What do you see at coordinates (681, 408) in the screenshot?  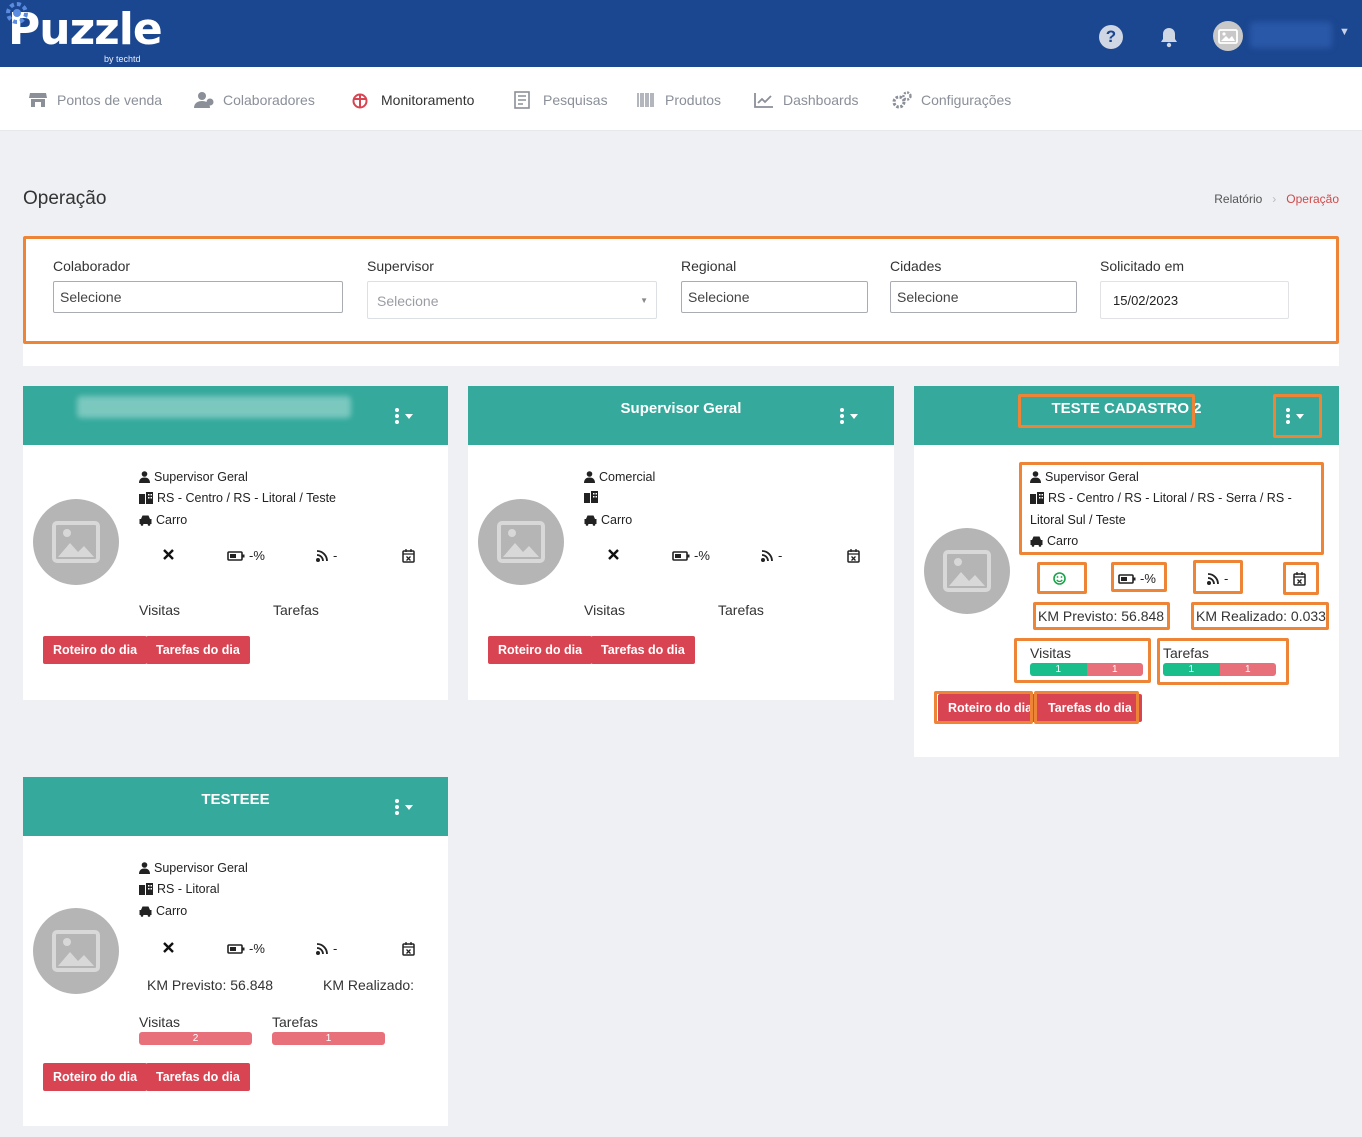 I see `card-title: Supervisor Geral` at bounding box center [681, 408].